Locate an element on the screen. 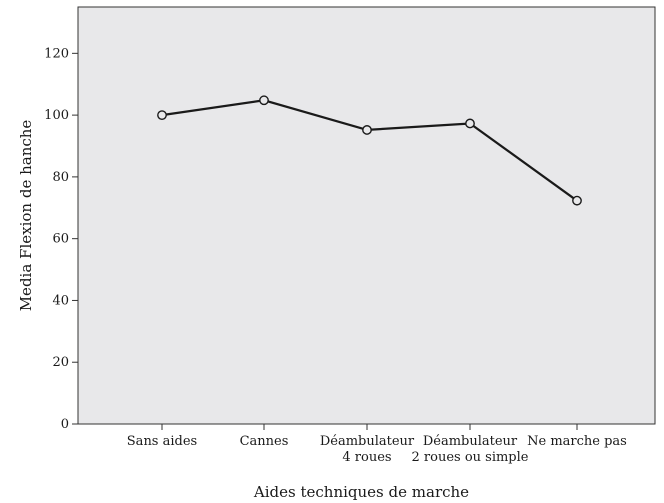  y-tick-label: 20 is located at coordinates (60, 362).